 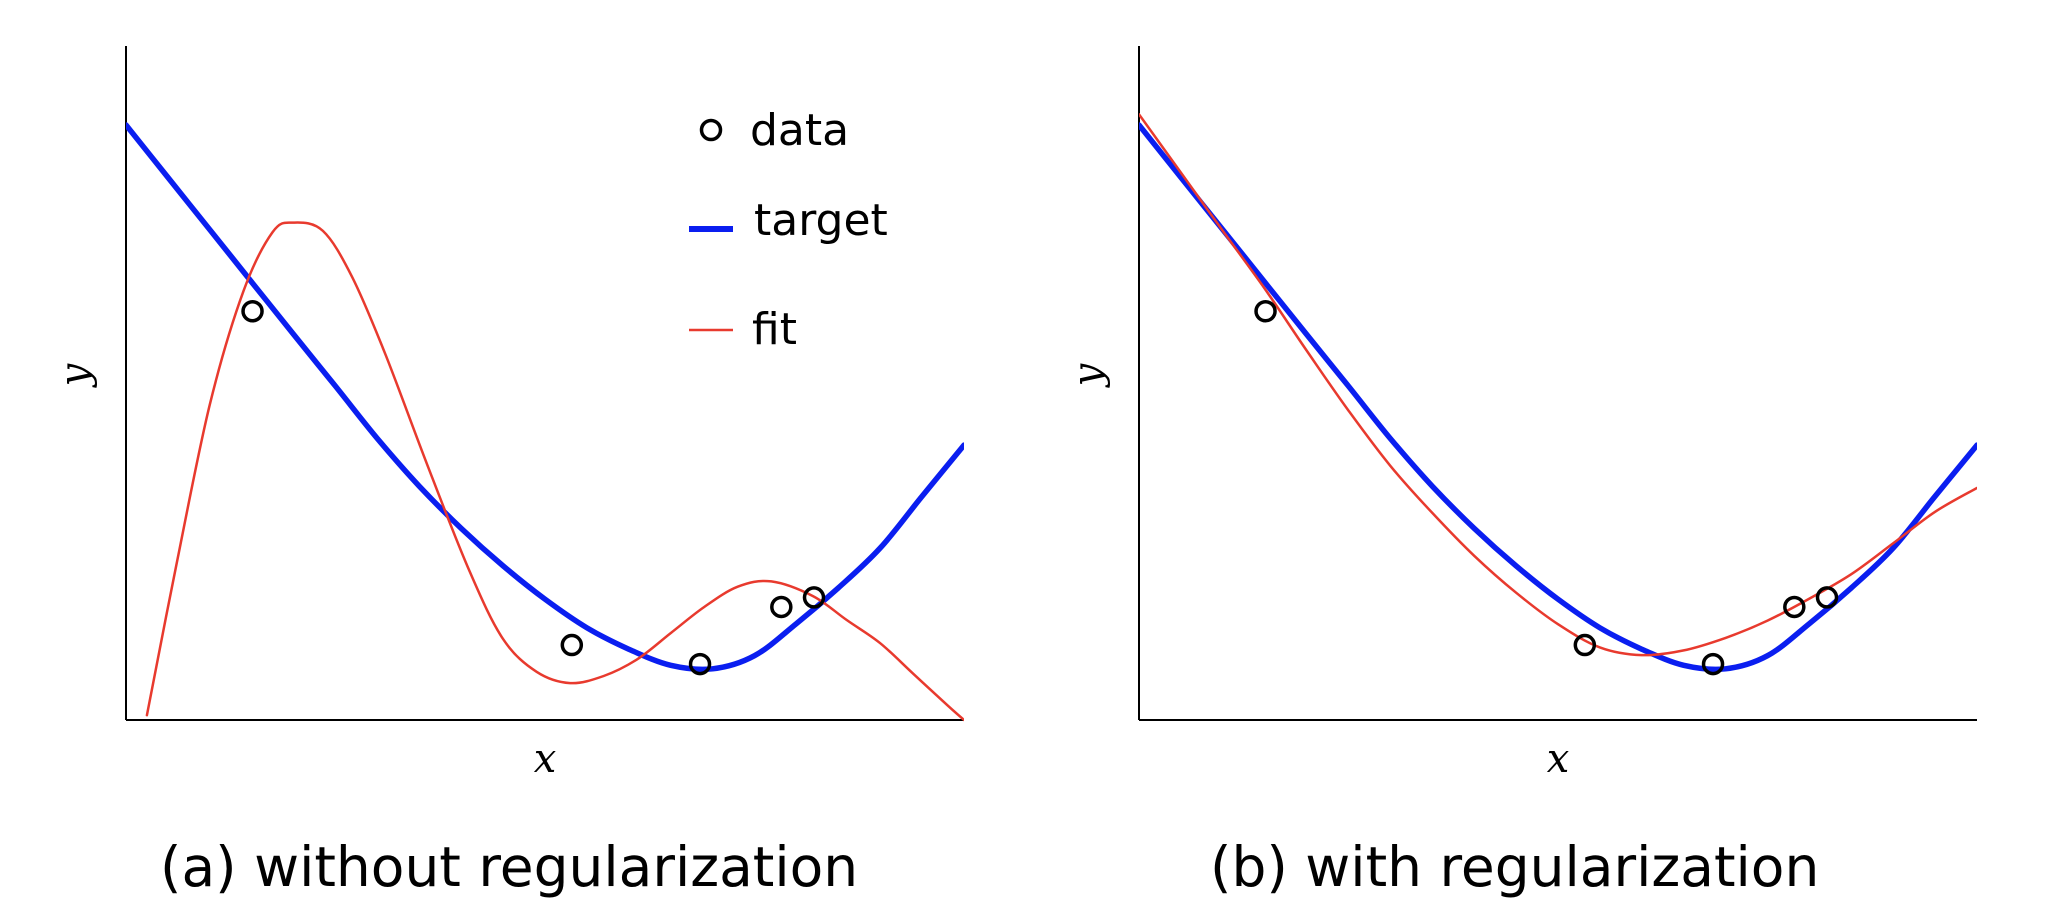 What do you see at coordinates (1515, 867) in the screenshot?
I see `caption-b: (b) with regularization` at bounding box center [1515, 867].